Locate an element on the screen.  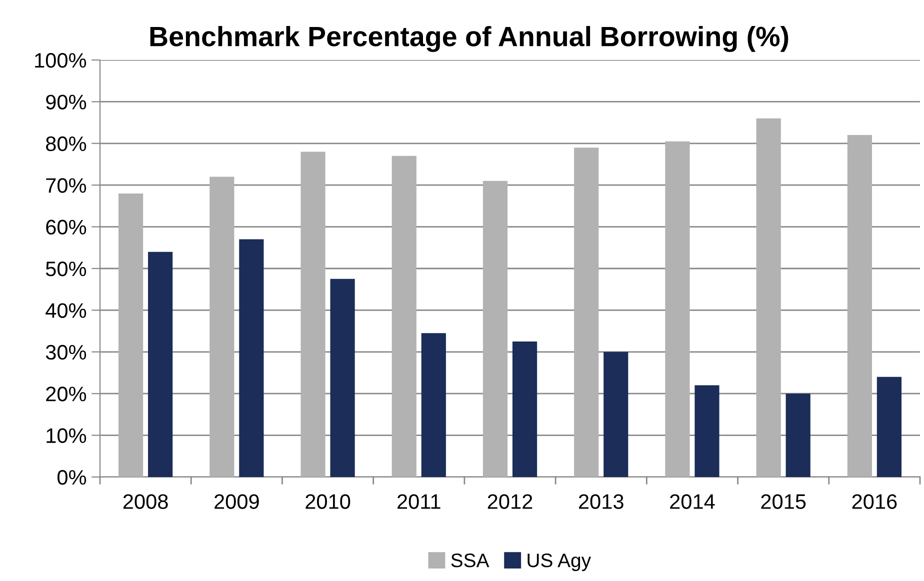
legend-label: US Agy is located at coordinates (560, 562).